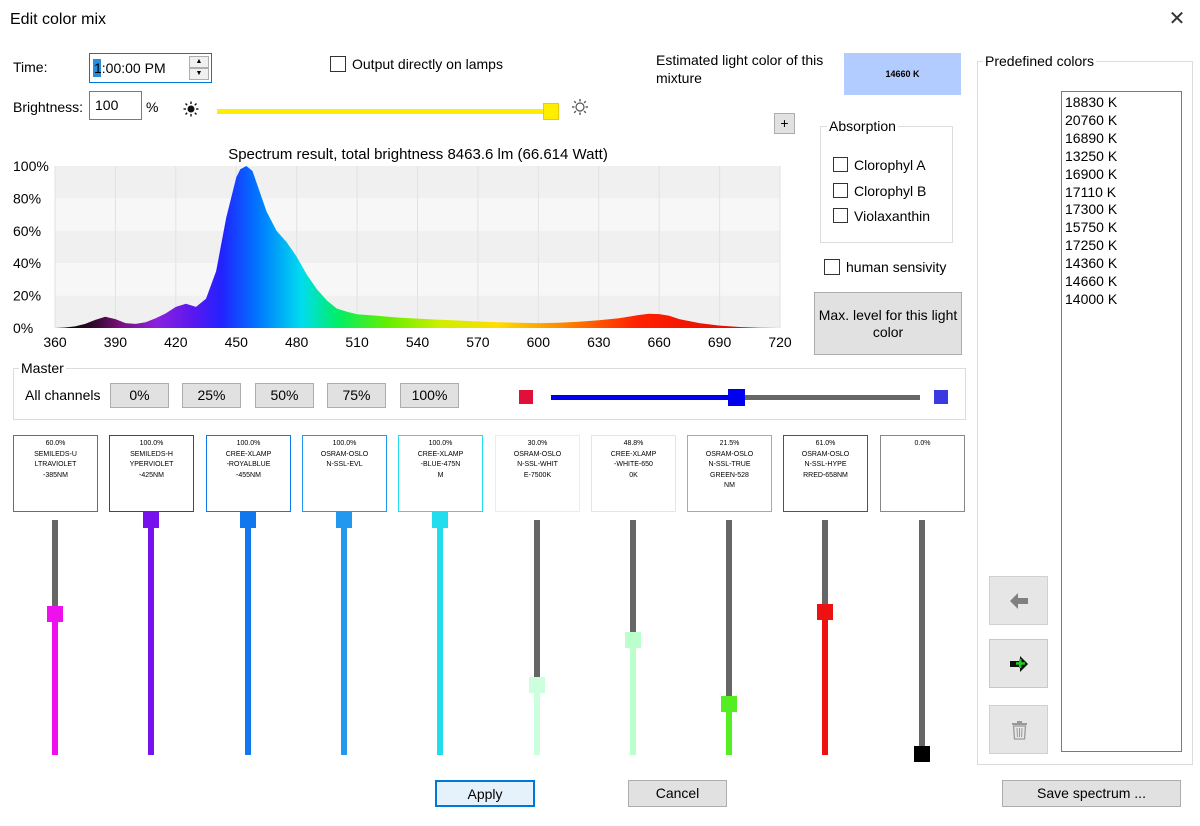  Describe the element at coordinates (27, 231) in the screenshot. I see `y-tick-label: 60%` at that location.